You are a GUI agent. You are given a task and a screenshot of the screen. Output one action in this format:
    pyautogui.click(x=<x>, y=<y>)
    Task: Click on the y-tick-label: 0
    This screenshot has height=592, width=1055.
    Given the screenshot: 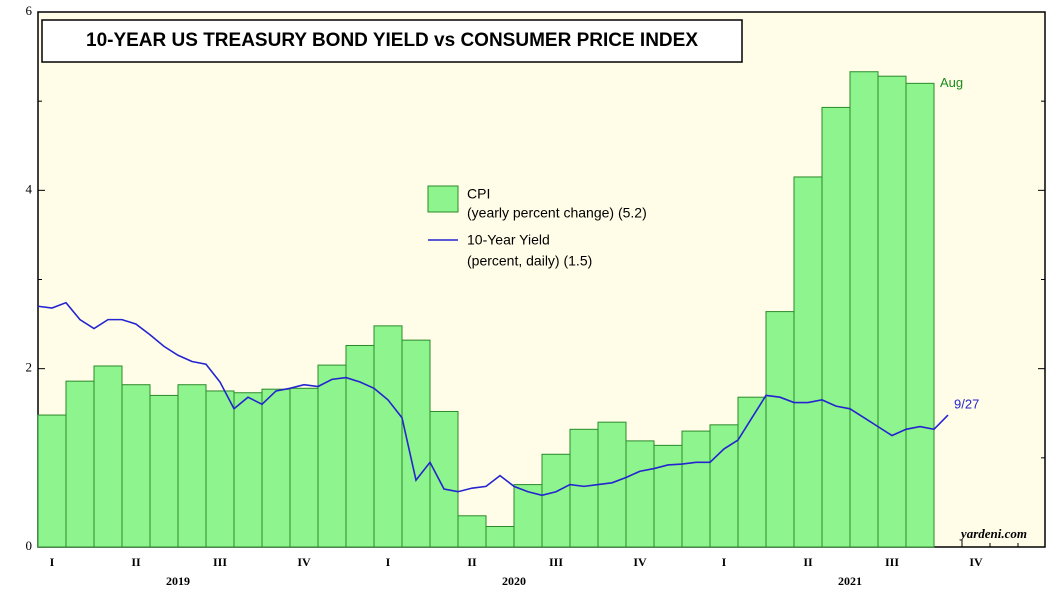 What is the action you would take?
    pyautogui.click(x=29, y=545)
    